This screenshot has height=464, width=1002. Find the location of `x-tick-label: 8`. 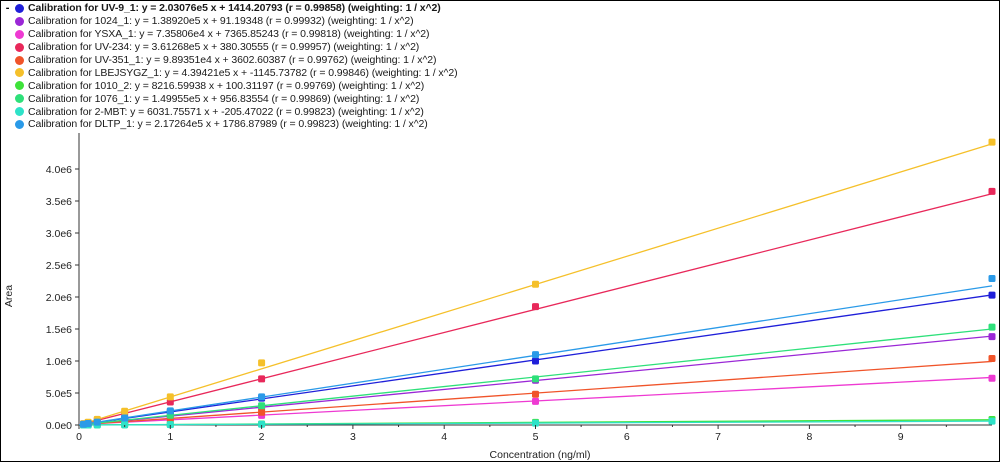

x-tick-label: 8 is located at coordinates (809, 437).